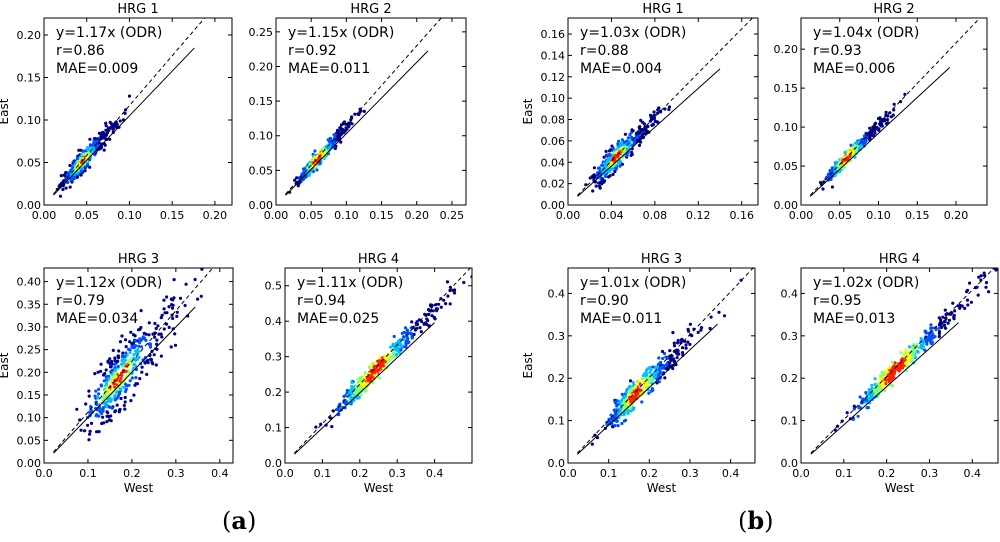  What do you see at coordinates (801, 215) in the screenshot?
I see `x-tick-label: 0.00` at bounding box center [801, 215].